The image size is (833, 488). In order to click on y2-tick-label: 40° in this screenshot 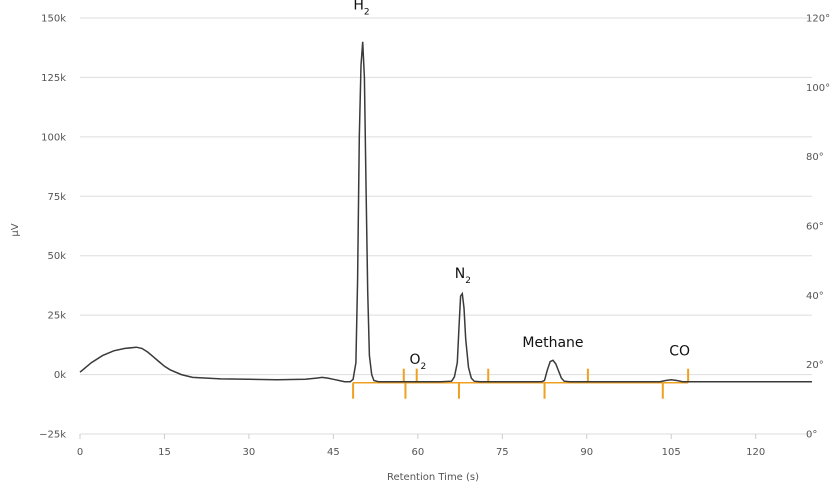, I will do `click(815, 296)`.